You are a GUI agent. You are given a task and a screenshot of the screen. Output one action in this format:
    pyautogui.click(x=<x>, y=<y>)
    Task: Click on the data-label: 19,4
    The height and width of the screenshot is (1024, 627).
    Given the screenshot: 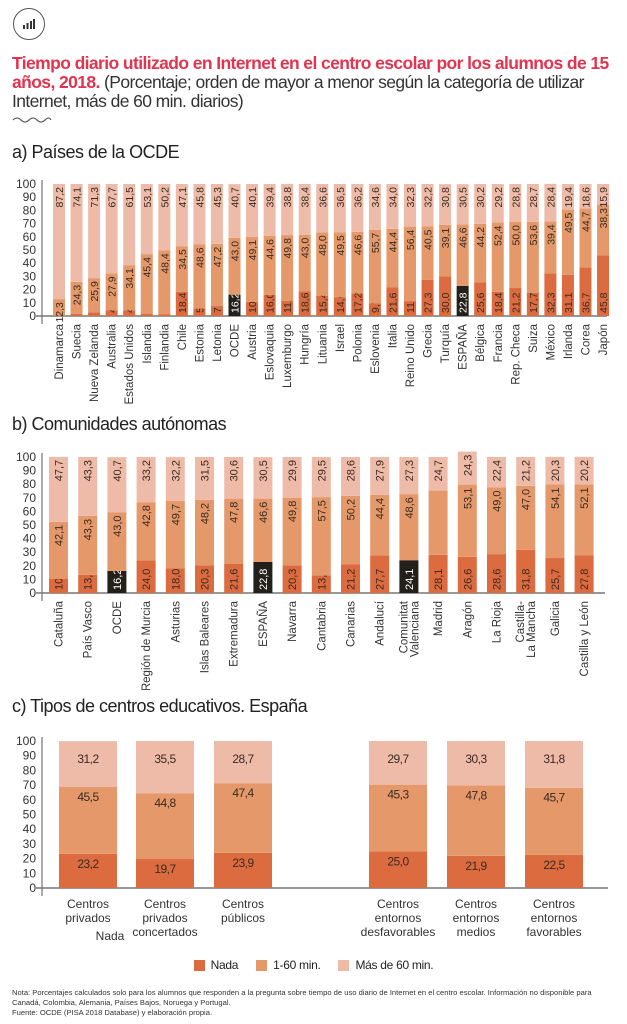 What is the action you would take?
    pyautogui.click(x=569, y=197)
    